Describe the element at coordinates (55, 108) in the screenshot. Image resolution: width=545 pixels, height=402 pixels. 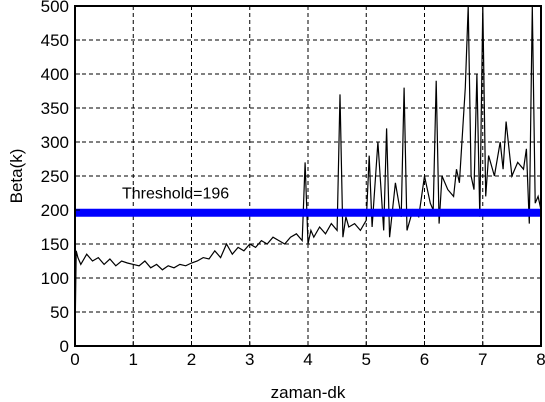
I see `y-tick-label: 350` at that location.